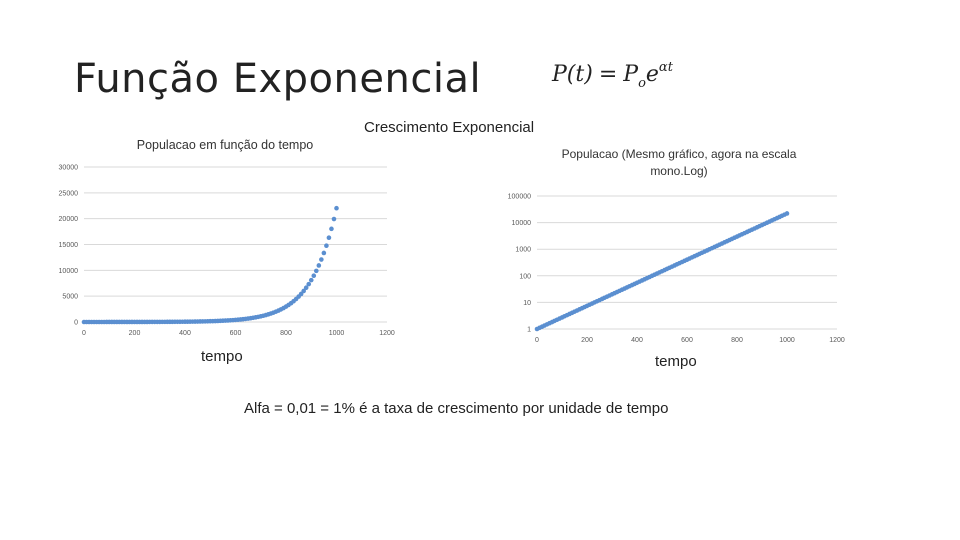 Image resolution: width=960 pixels, height=540 pixels. What do you see at coordinates (76, 323) in the screenshot?
I see `y-tick-label: 0` at bounding box center [76, 323].